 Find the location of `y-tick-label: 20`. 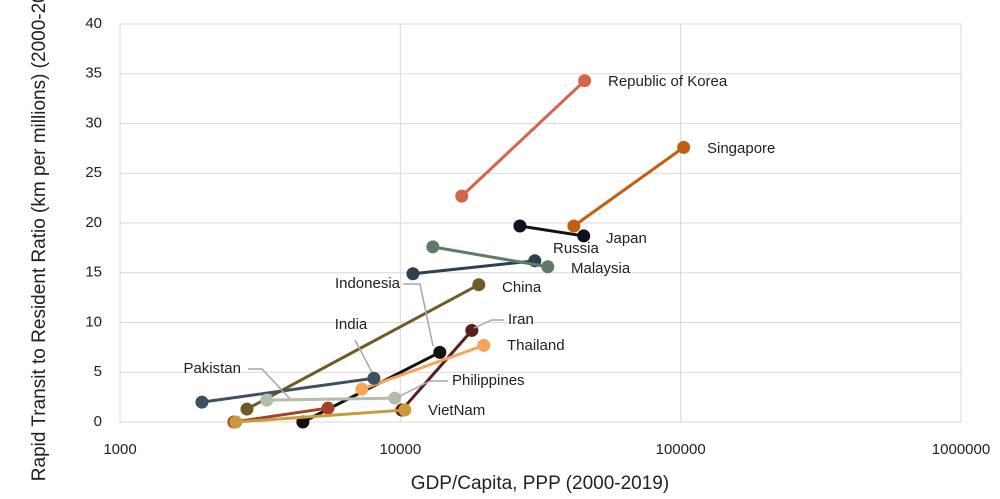

y-tick-label: 20 is located at coordinates (93, 222).